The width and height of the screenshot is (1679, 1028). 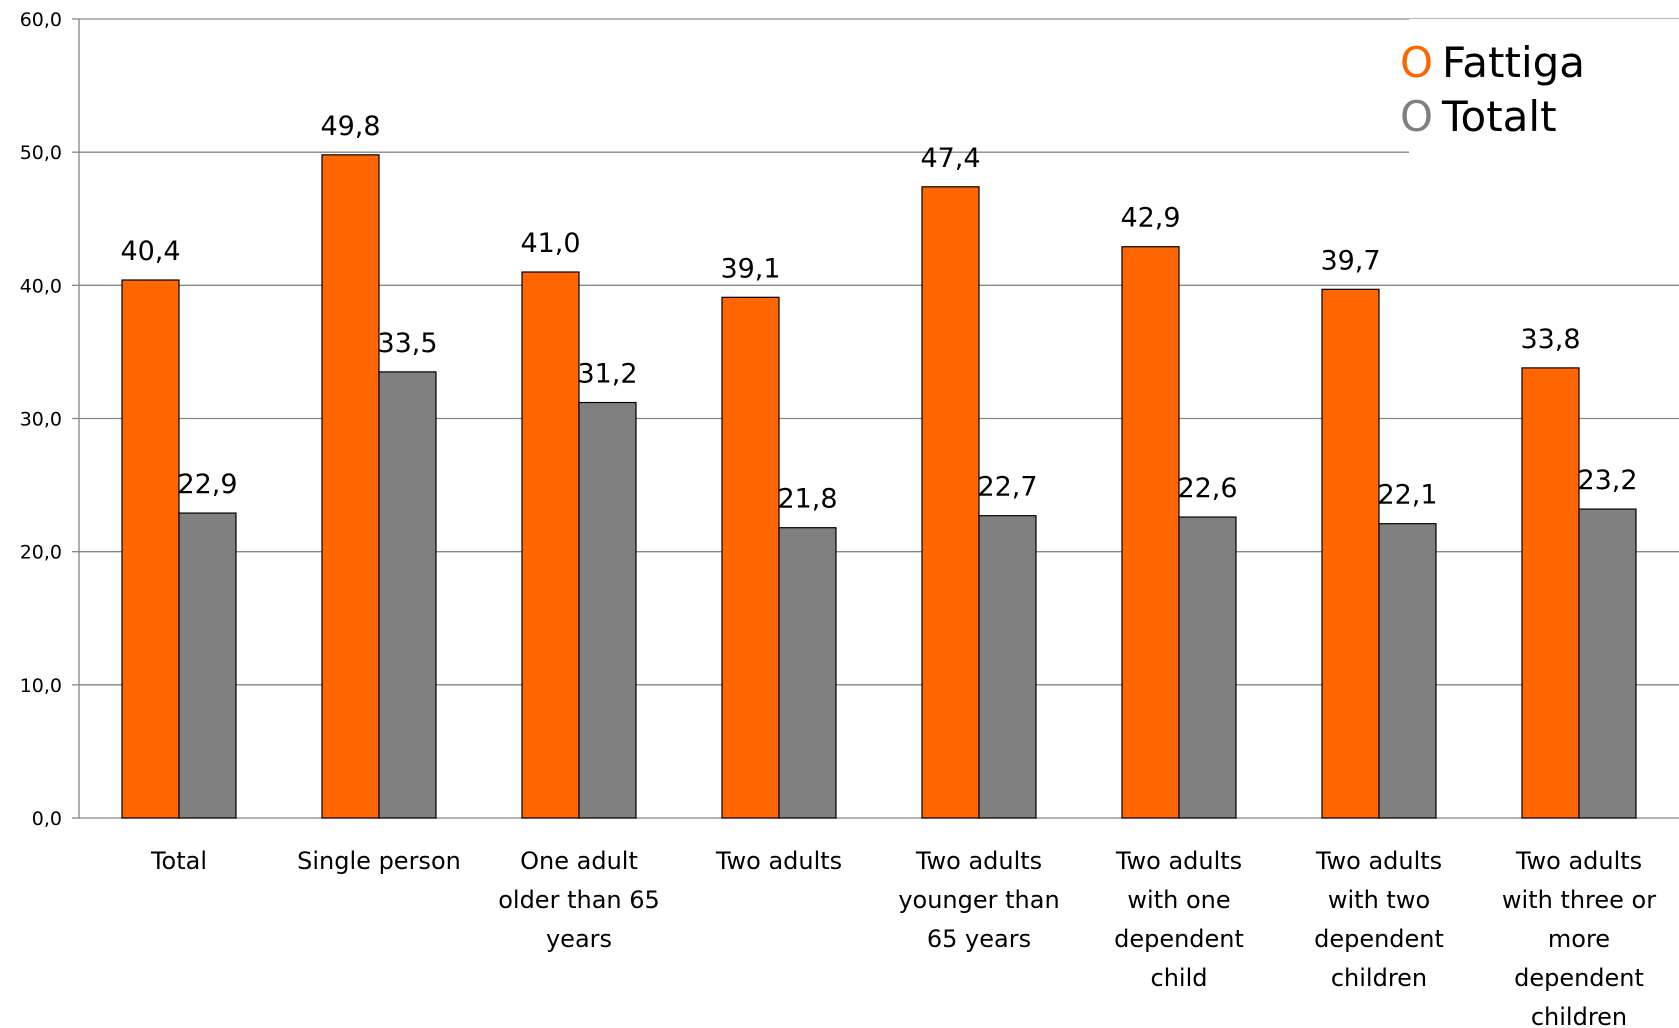 I want to click on category-label-line: 65 years, so click(x=979, y=939).